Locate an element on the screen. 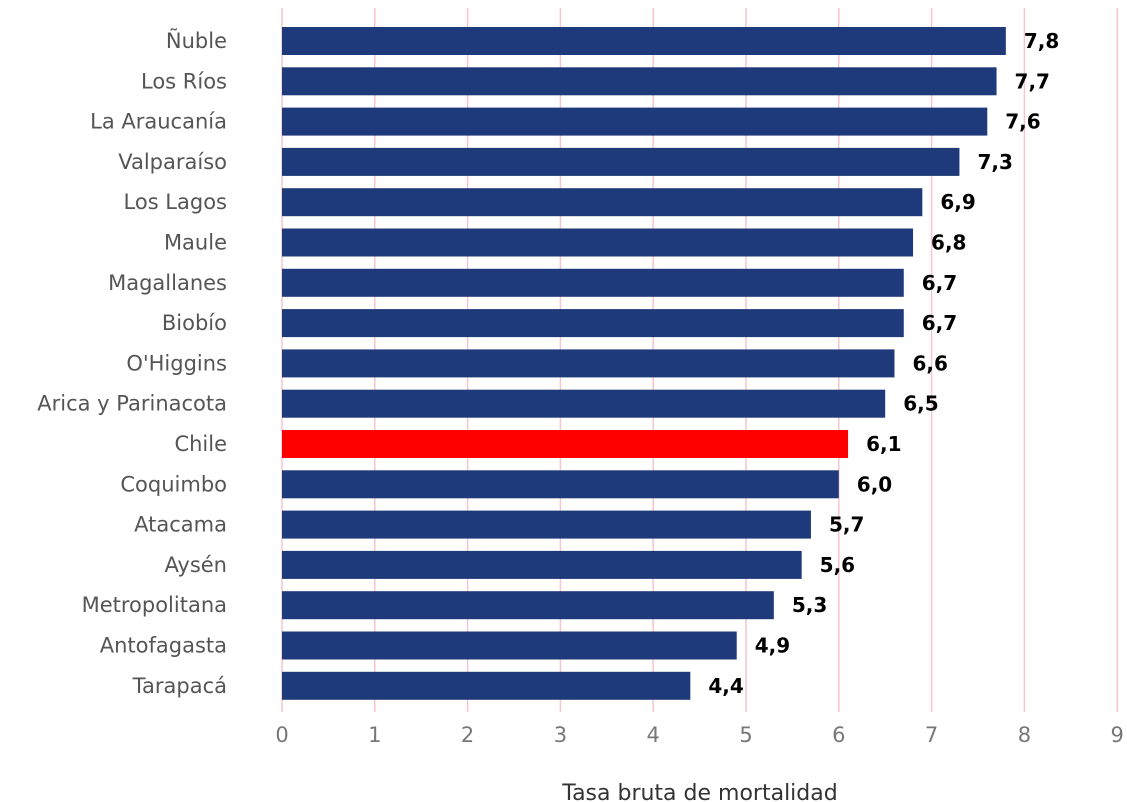 The width and height of the screenshot is (1127, 802). category-label: Biobío is located at coordinates (194, 323).